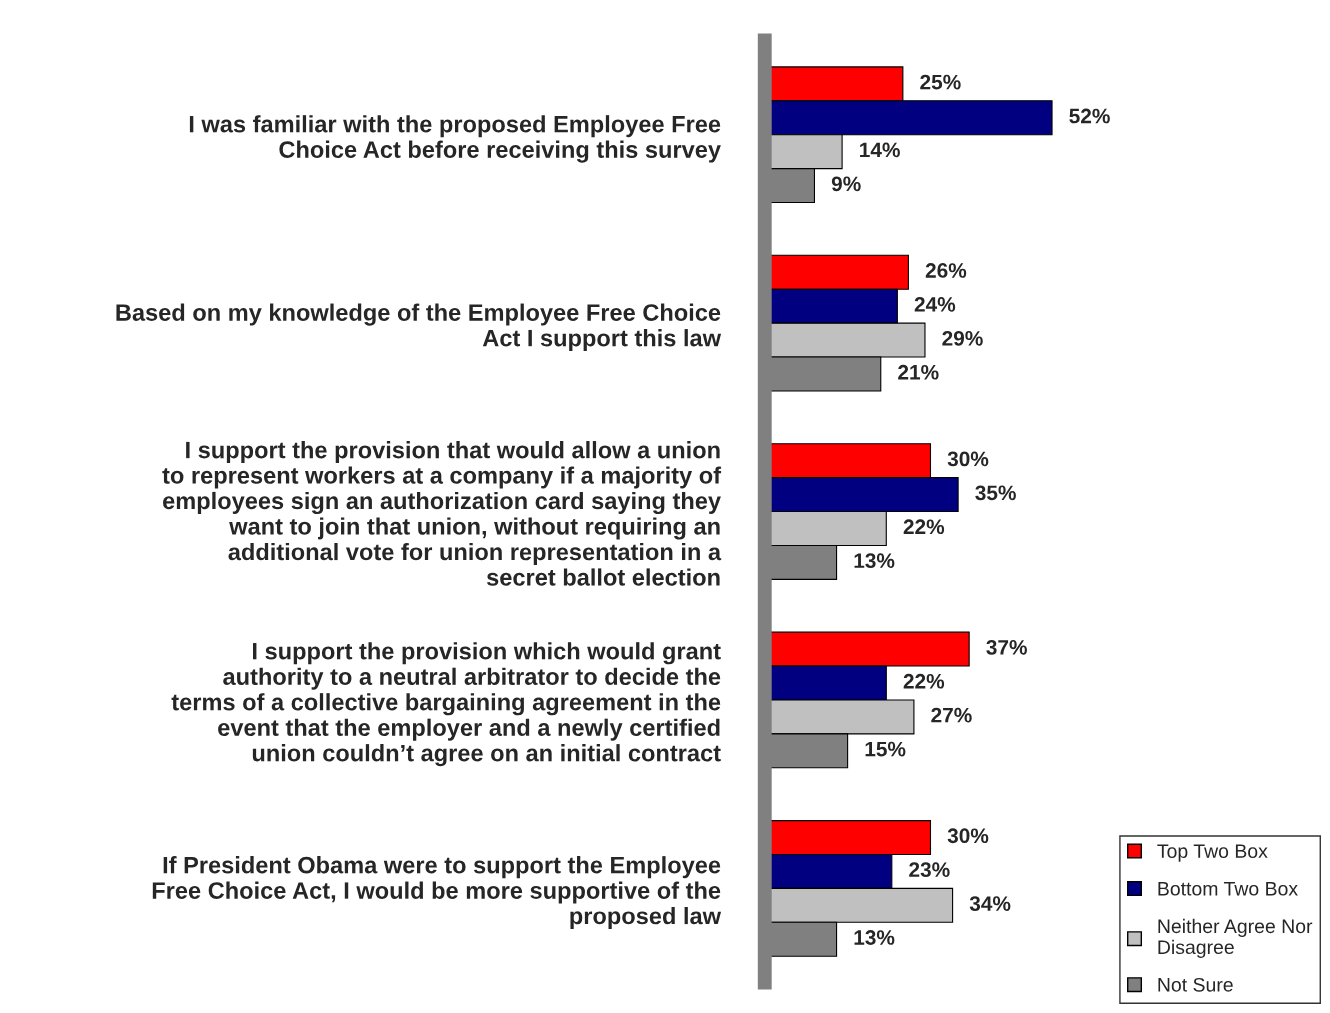 The image size is (1330, 1013). Describe the element at coordinates (446, 704) in the screenshot. I see `y-tick-label: I support the provision which would grant authority to a neutral arbitrator to decide the terms of a collective bargaining agreement in the event that the employer and a newly certified union couldn’t agree on an initial contract` at that location.